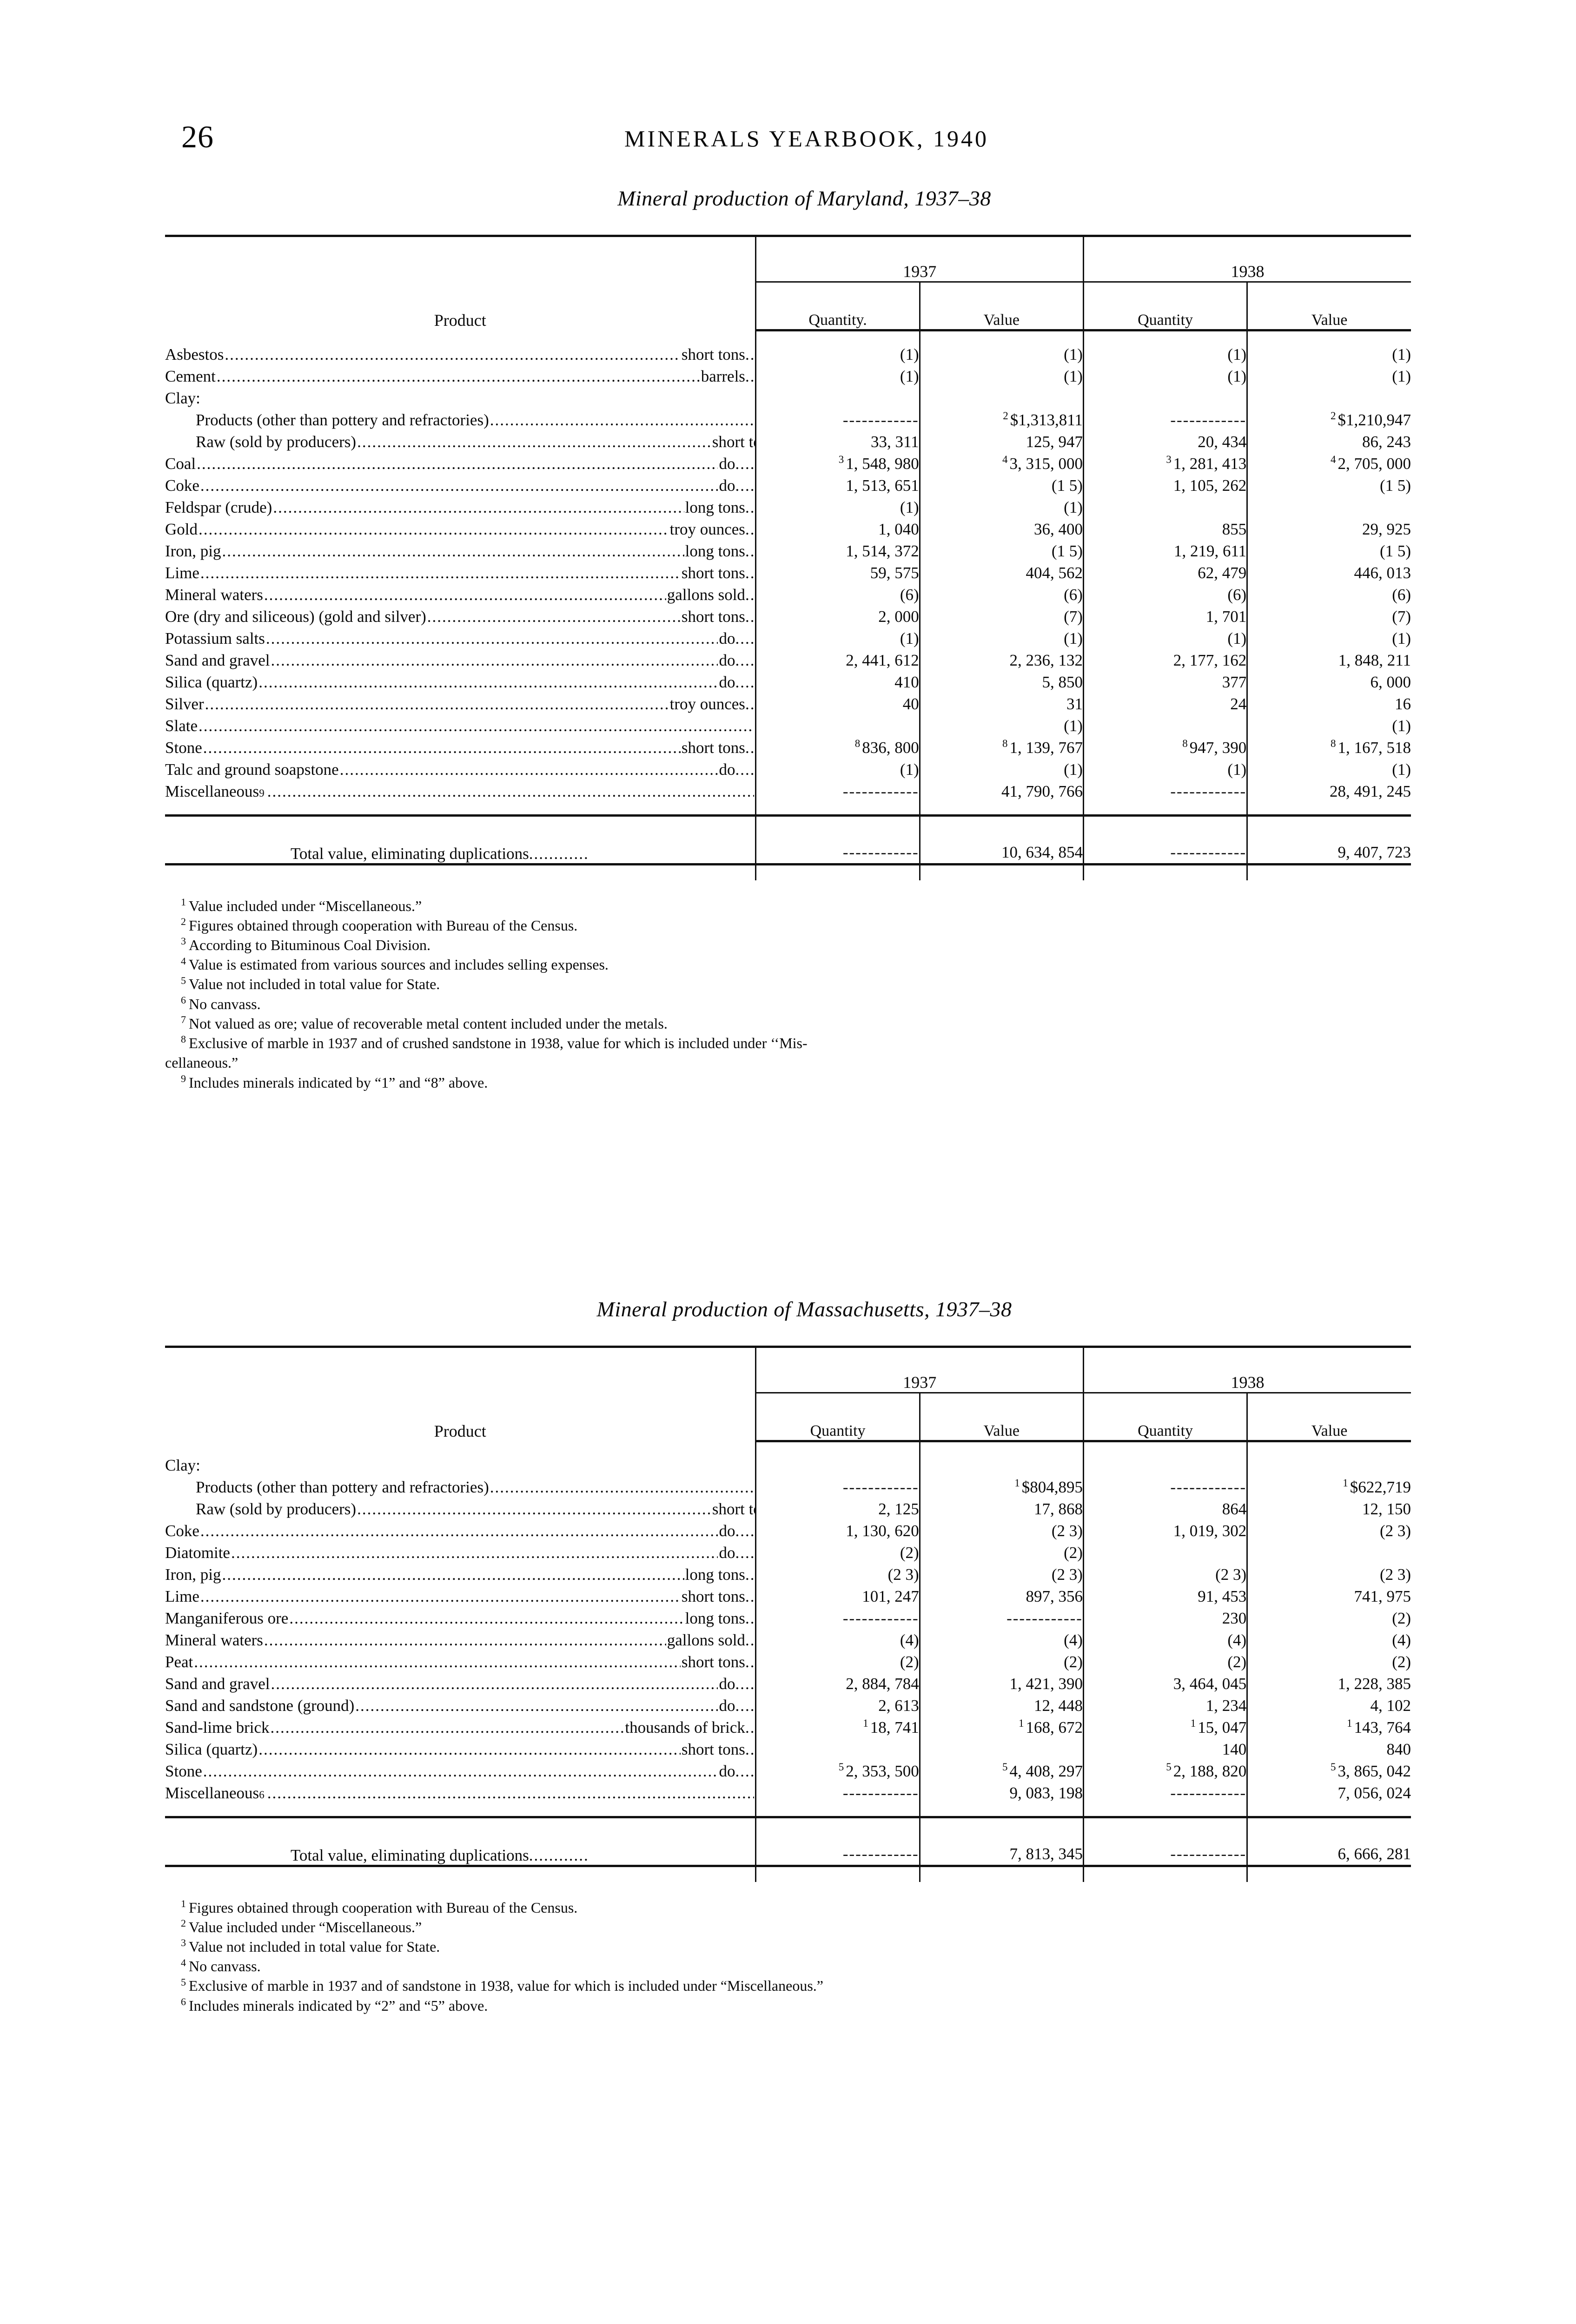  Describe the element at coordinates (1067, 1530) in the screenshot. I see `cell-value: (2 3)` at that location.